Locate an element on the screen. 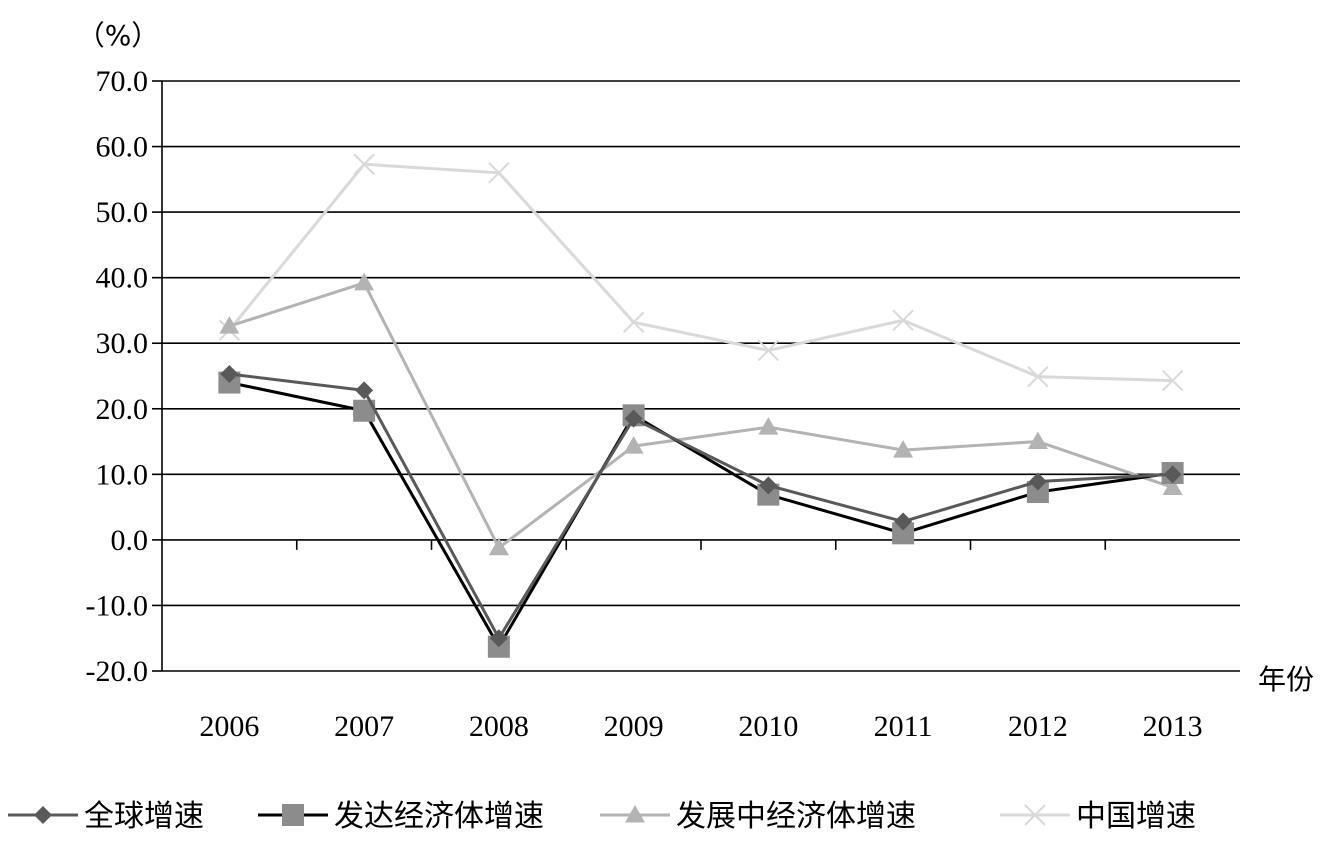 The height and width of the screenshot is (845, 1339). legend-label: 全球增速 is located at coordinates (144, 816).